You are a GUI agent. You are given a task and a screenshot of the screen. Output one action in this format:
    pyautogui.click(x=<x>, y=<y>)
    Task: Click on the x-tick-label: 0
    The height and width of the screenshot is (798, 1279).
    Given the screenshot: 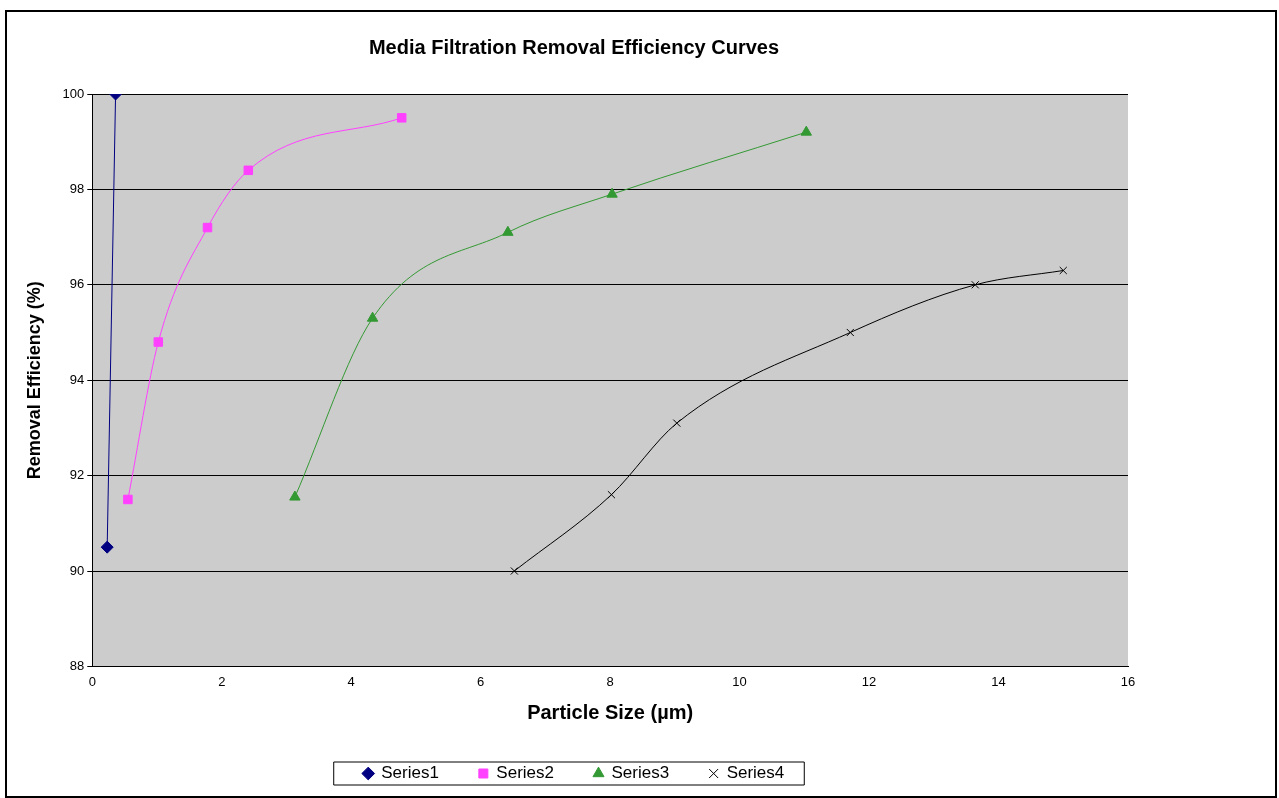 What is the action you would take?
    pyautogui.click(x=92, y=681)
    